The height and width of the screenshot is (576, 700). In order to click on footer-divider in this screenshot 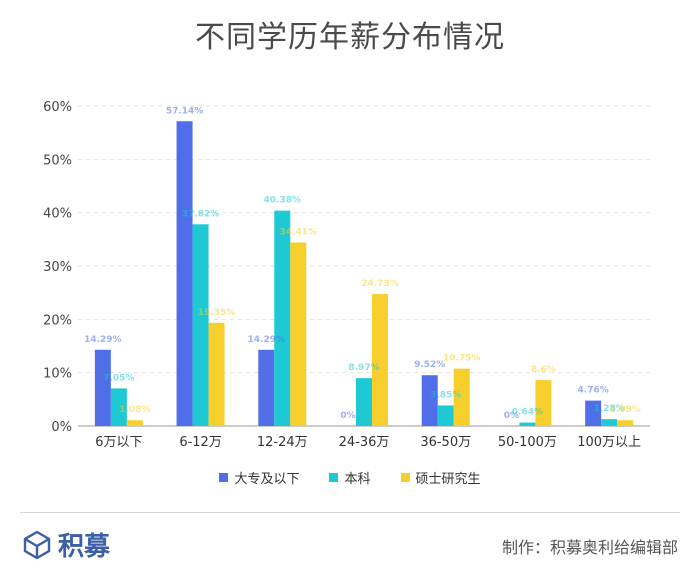, I will do `click(350, 512)`.